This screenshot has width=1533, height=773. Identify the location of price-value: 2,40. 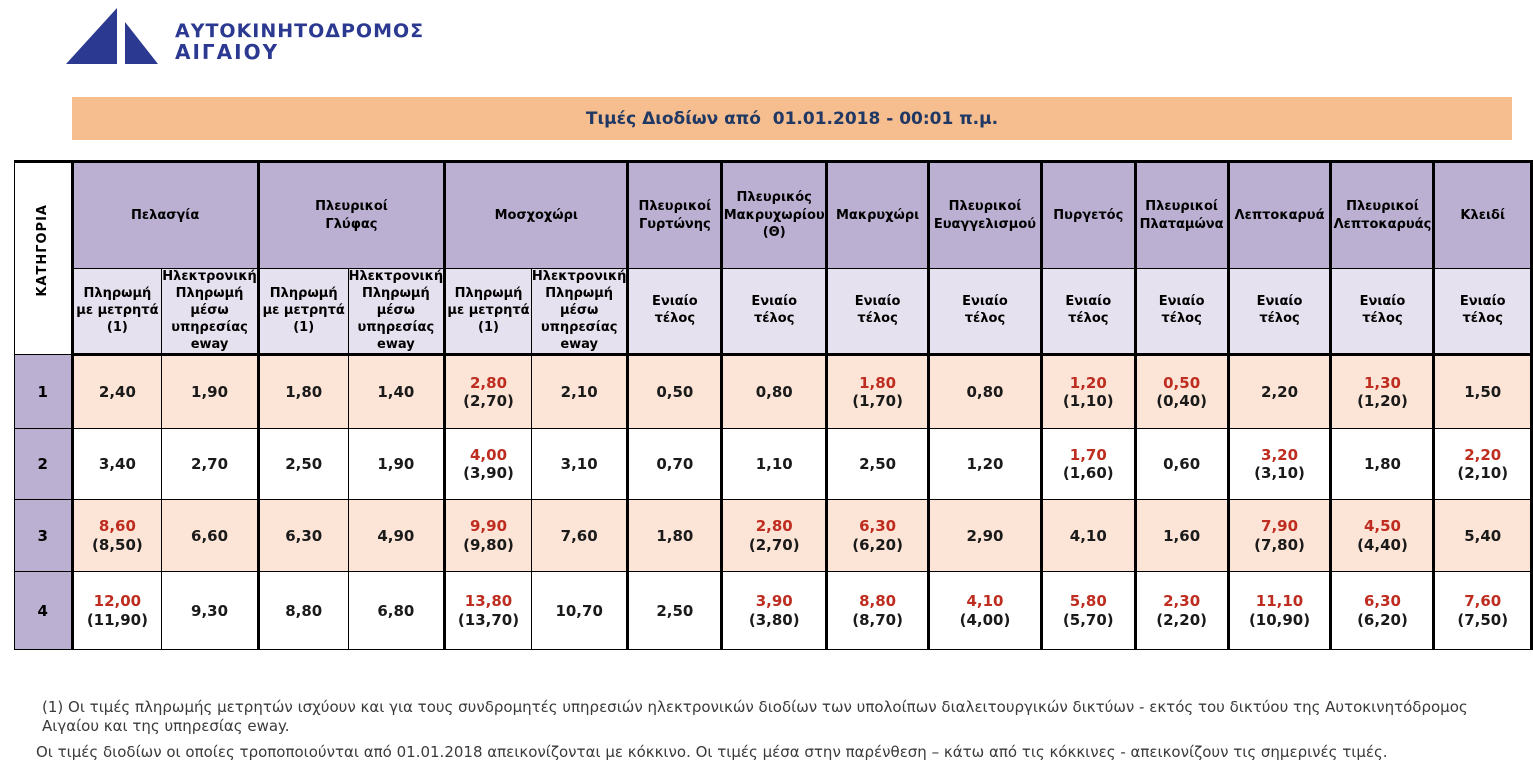
(117, 392).